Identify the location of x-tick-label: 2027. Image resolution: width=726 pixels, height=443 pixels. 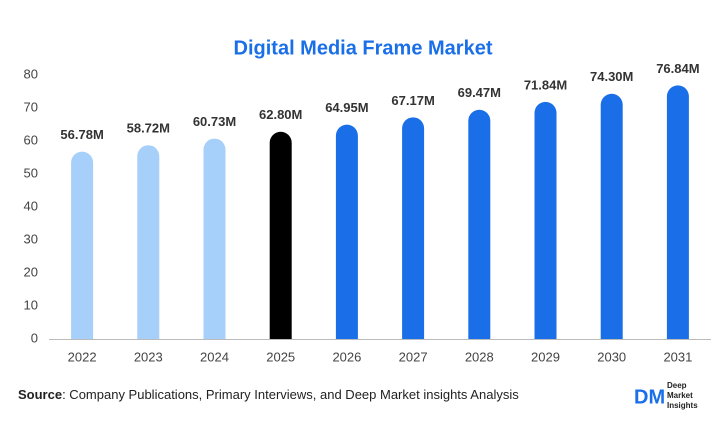
(413, 356).